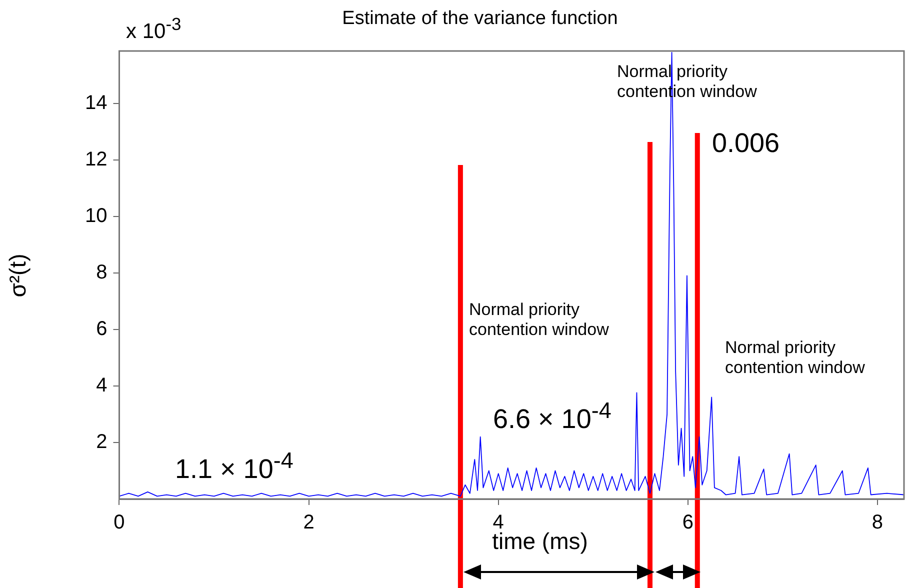 The image size is (906, 588). Describe the element at coordinates (746, 144) in the screenshot. I see `annotation: 0.006` at that location.